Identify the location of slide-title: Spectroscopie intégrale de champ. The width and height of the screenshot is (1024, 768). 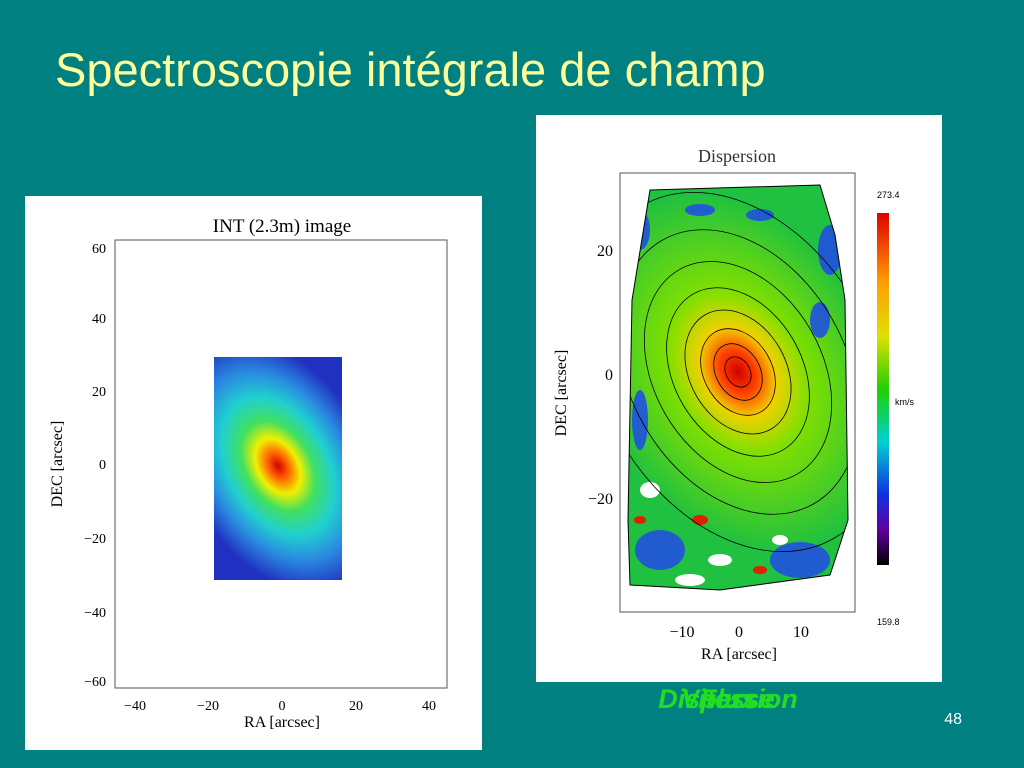
(410, 69).